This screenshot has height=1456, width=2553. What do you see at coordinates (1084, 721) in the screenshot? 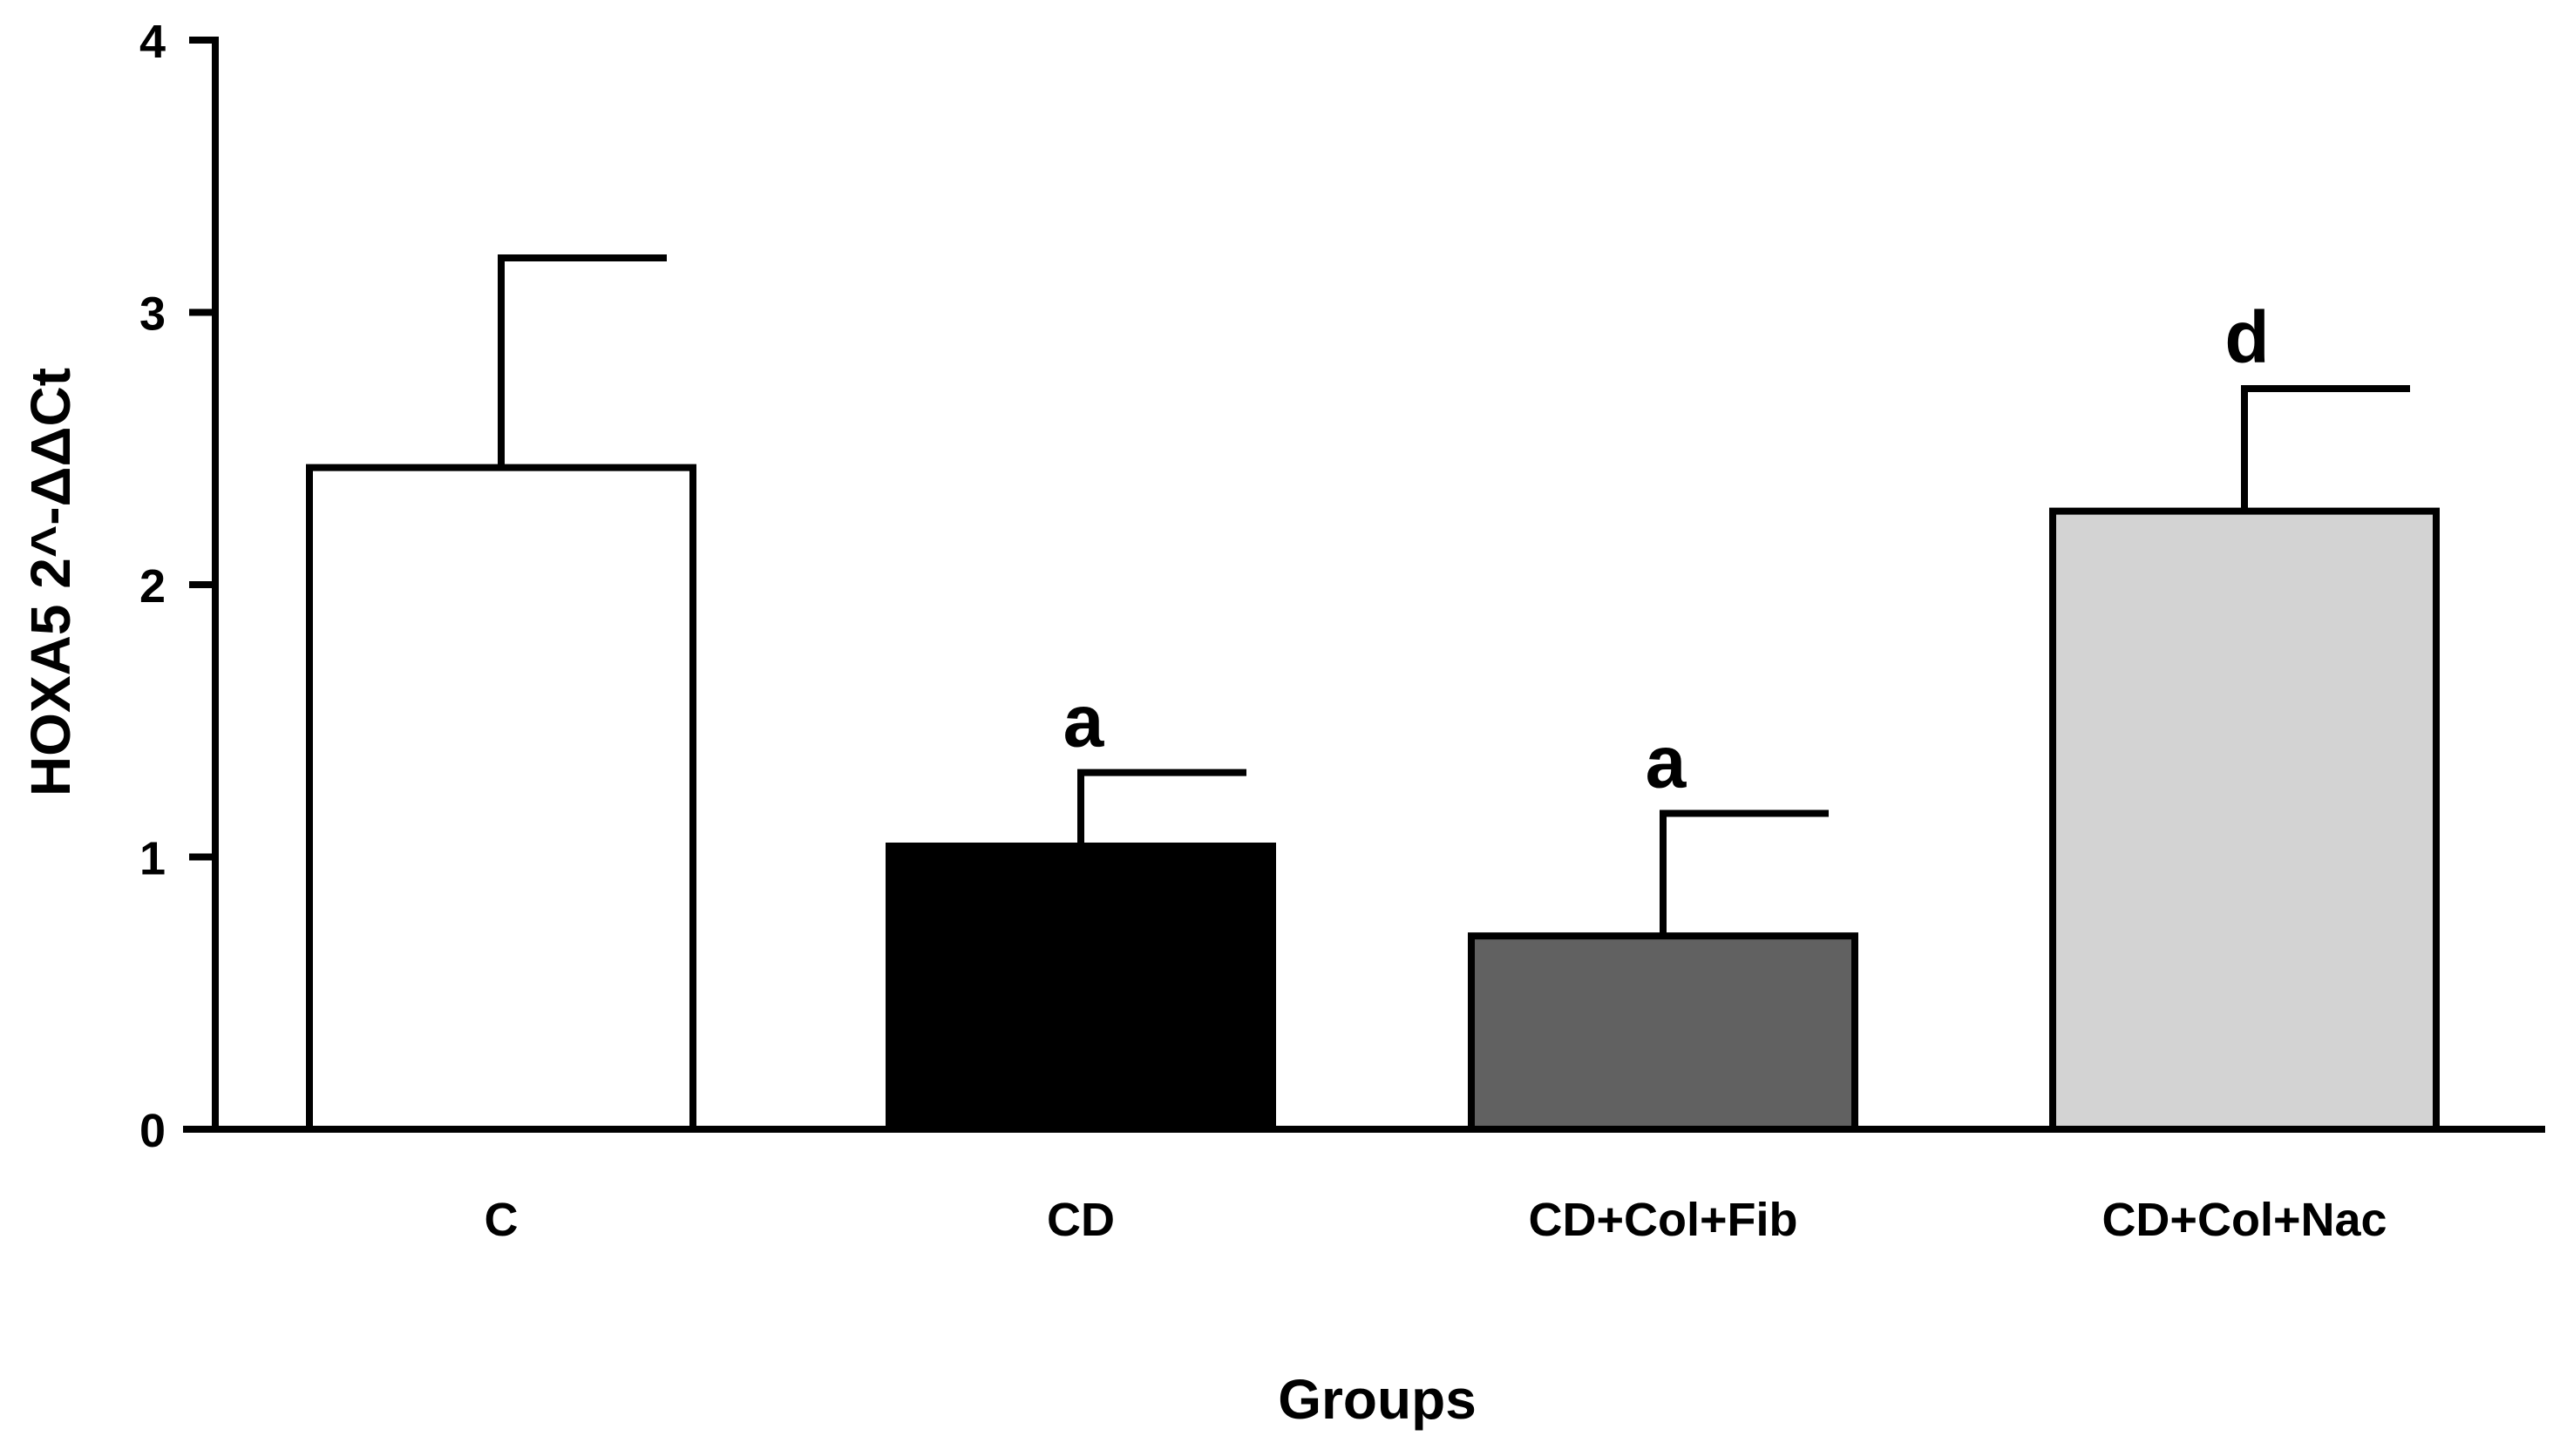
I see `significance-cd: a` at bounding box center [1084, 721].